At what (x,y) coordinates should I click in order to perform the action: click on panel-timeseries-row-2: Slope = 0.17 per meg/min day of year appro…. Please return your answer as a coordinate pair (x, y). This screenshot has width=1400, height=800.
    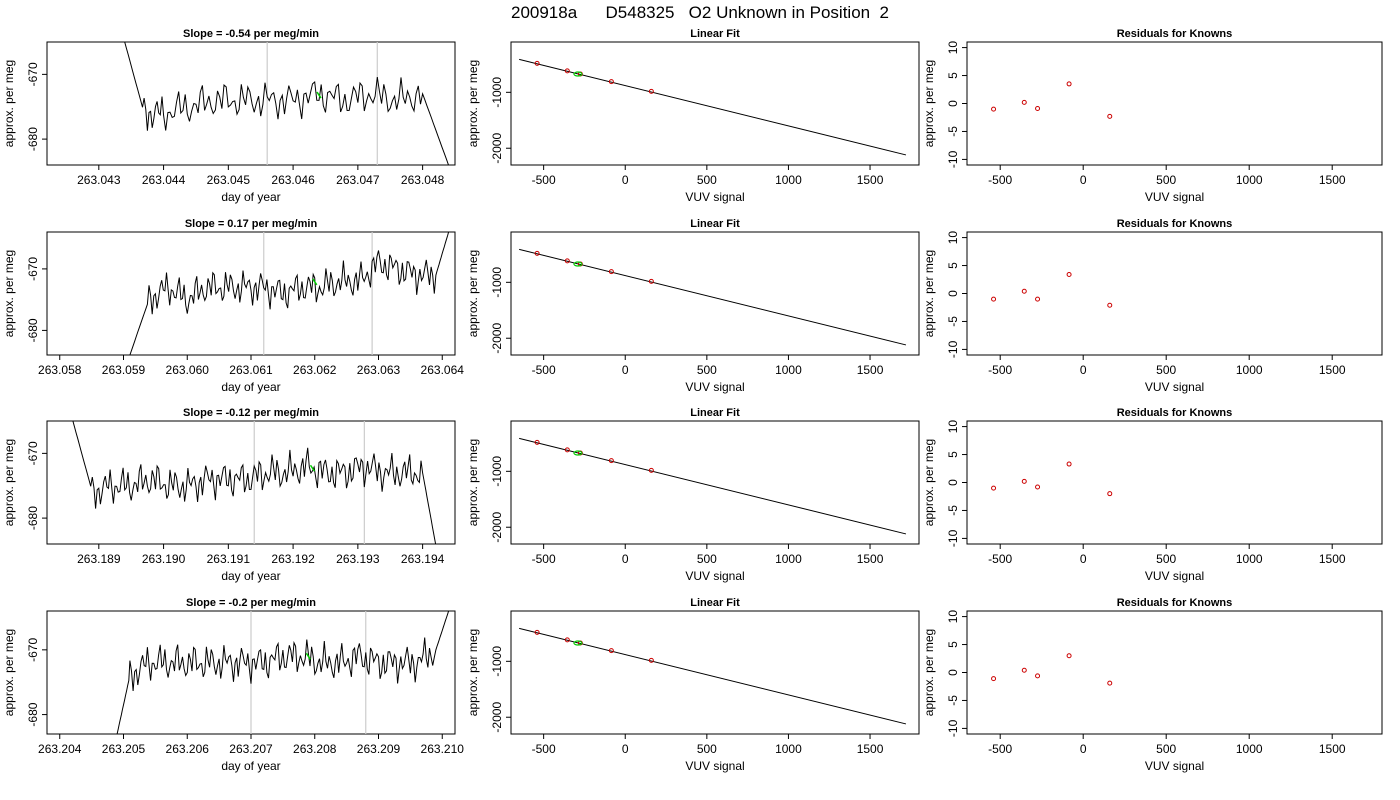
    Looking at the image, I should click on (233, 306).